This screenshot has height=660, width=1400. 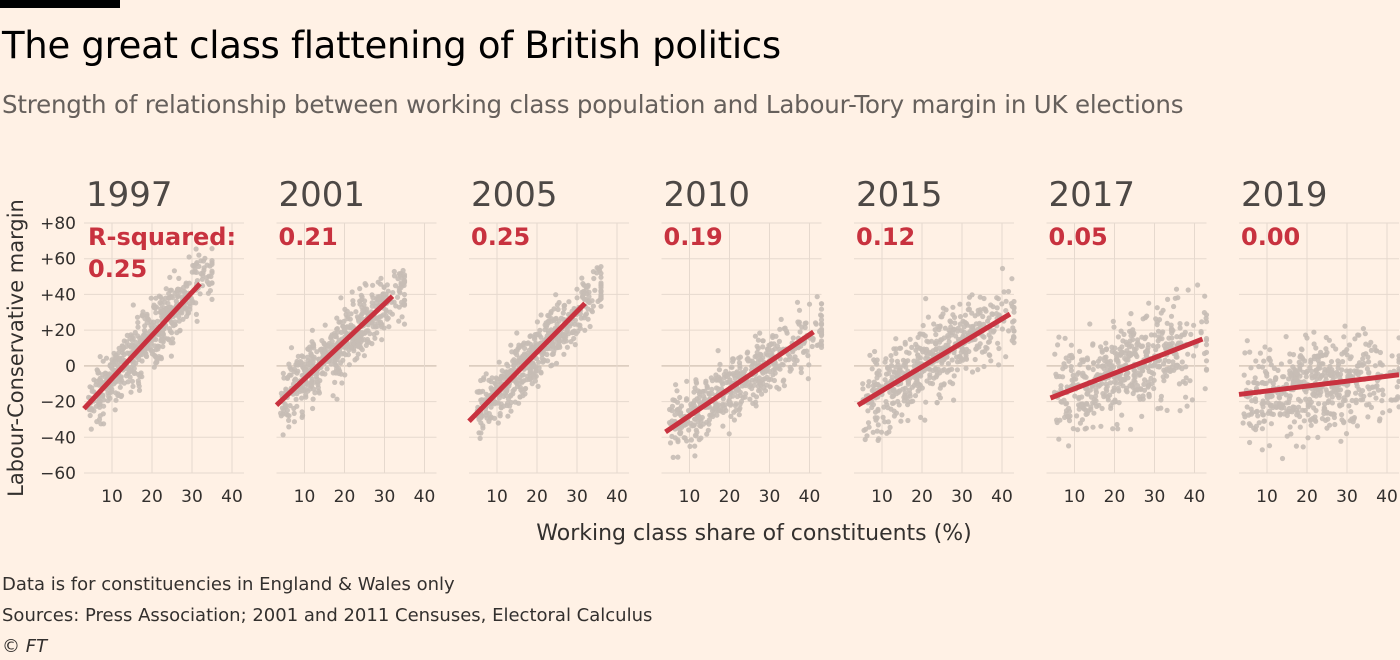 I want to click on year-label-2015: 2015, so click(x=899, y=195).